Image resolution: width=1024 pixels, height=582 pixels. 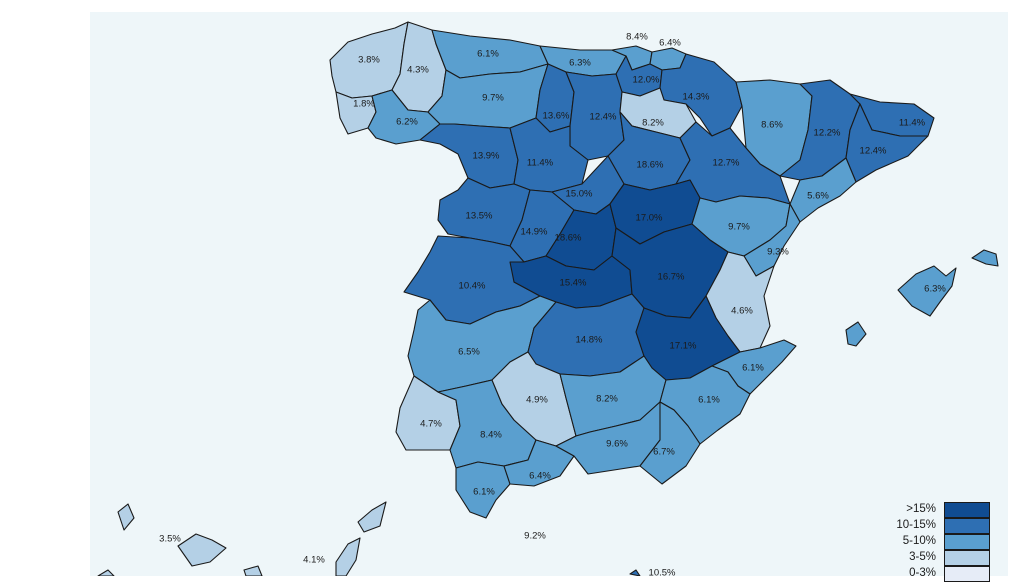 I want to click on label-jaen: 8.2%, so click(x=607, y=399).